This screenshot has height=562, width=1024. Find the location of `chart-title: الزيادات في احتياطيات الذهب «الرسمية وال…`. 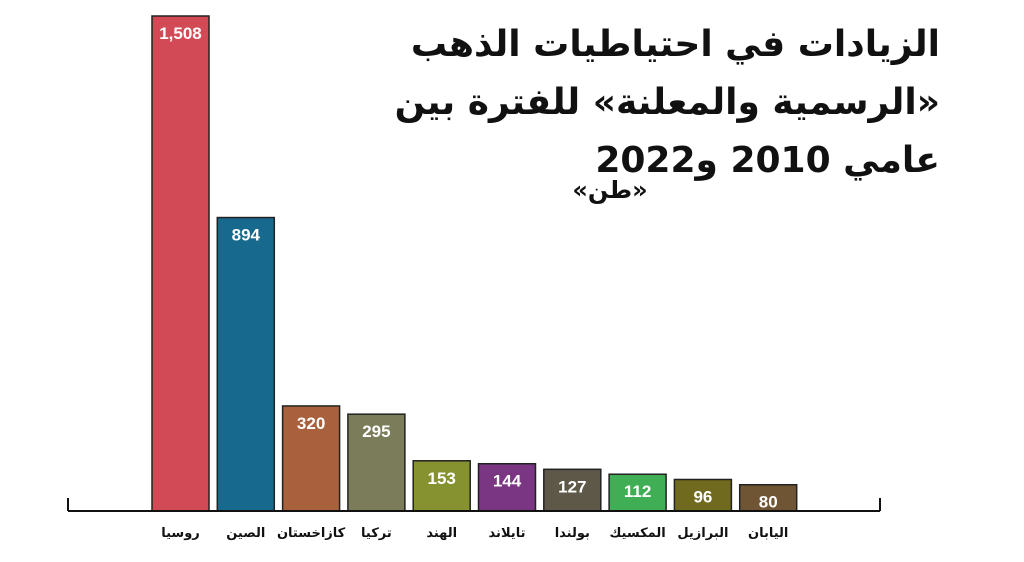

chart-title: الزيادات في احتياطيات الذهب «الرسمية وال… is located at coordinates (667, 102).